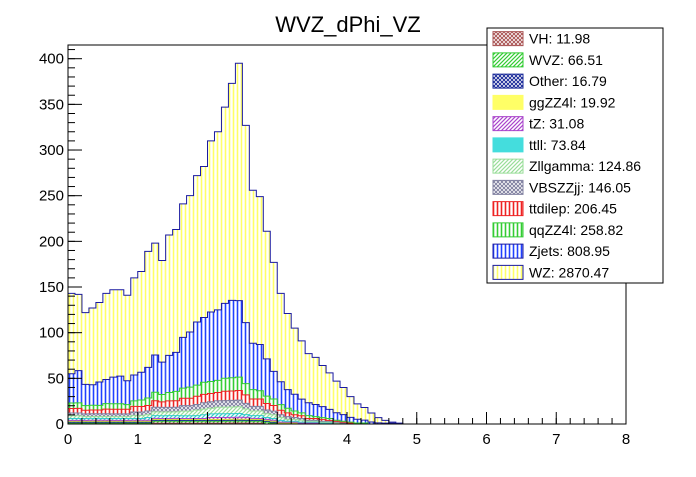 This screenshot has height=477, width=696. I want to click on legend-label-ttdilep: ttdilep: 206.45, so click(573, 209).